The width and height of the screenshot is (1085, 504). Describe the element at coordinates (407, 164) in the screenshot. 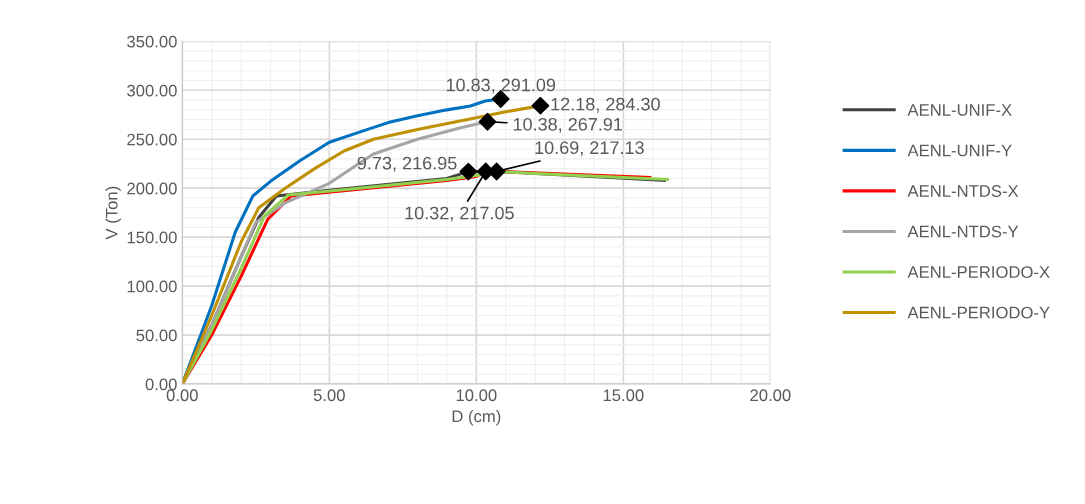

I see `data-label: 9.73, 216.95` at that location.